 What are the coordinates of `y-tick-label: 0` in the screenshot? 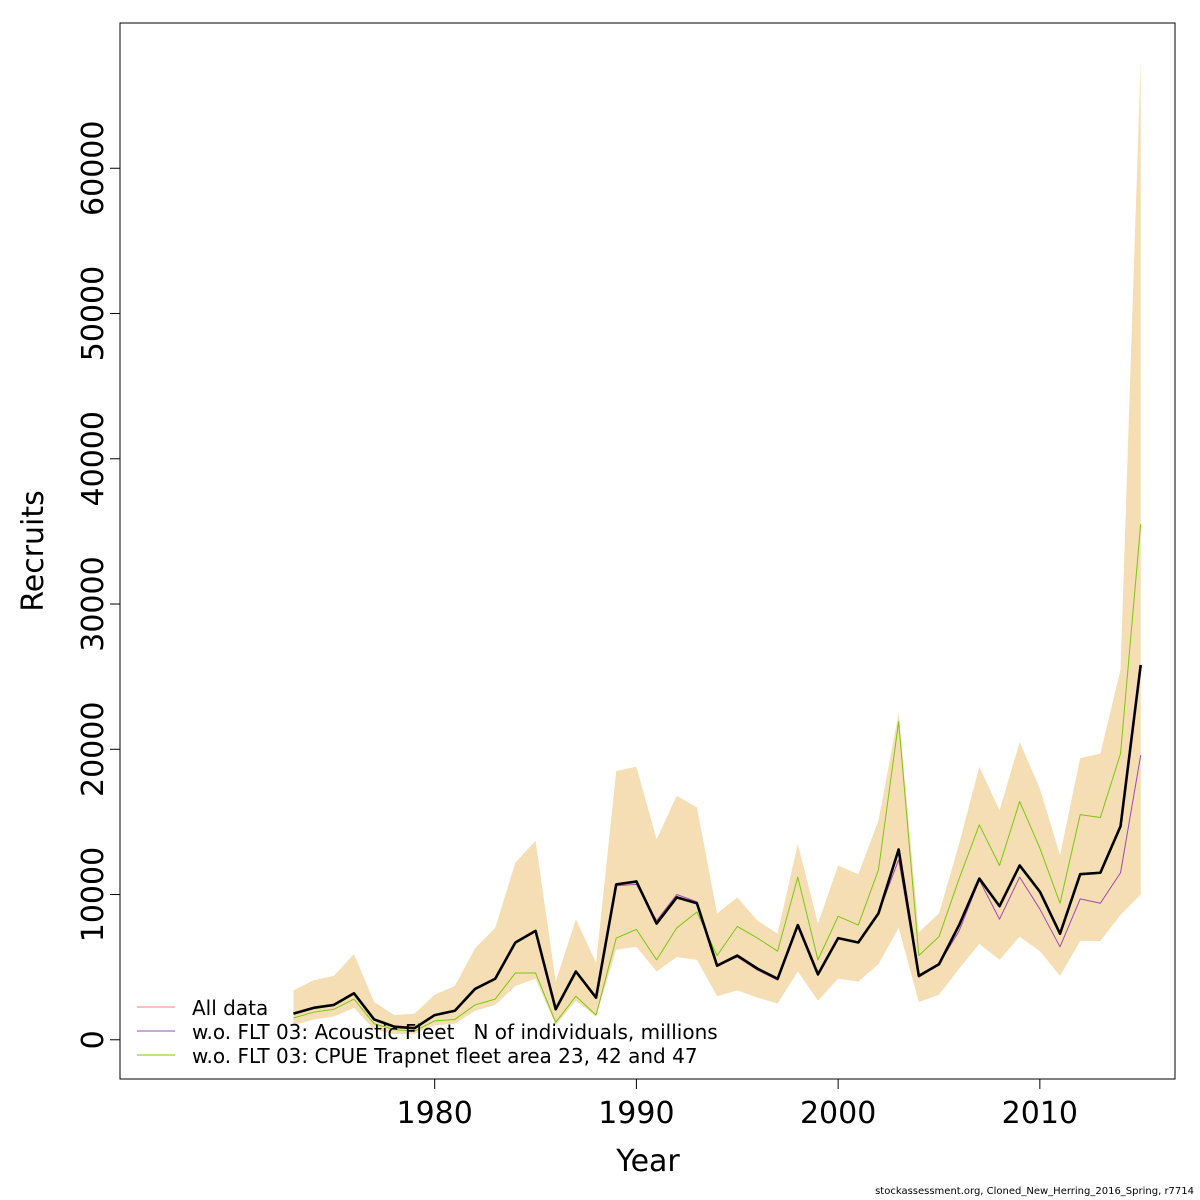 It's located at (93, 1039).